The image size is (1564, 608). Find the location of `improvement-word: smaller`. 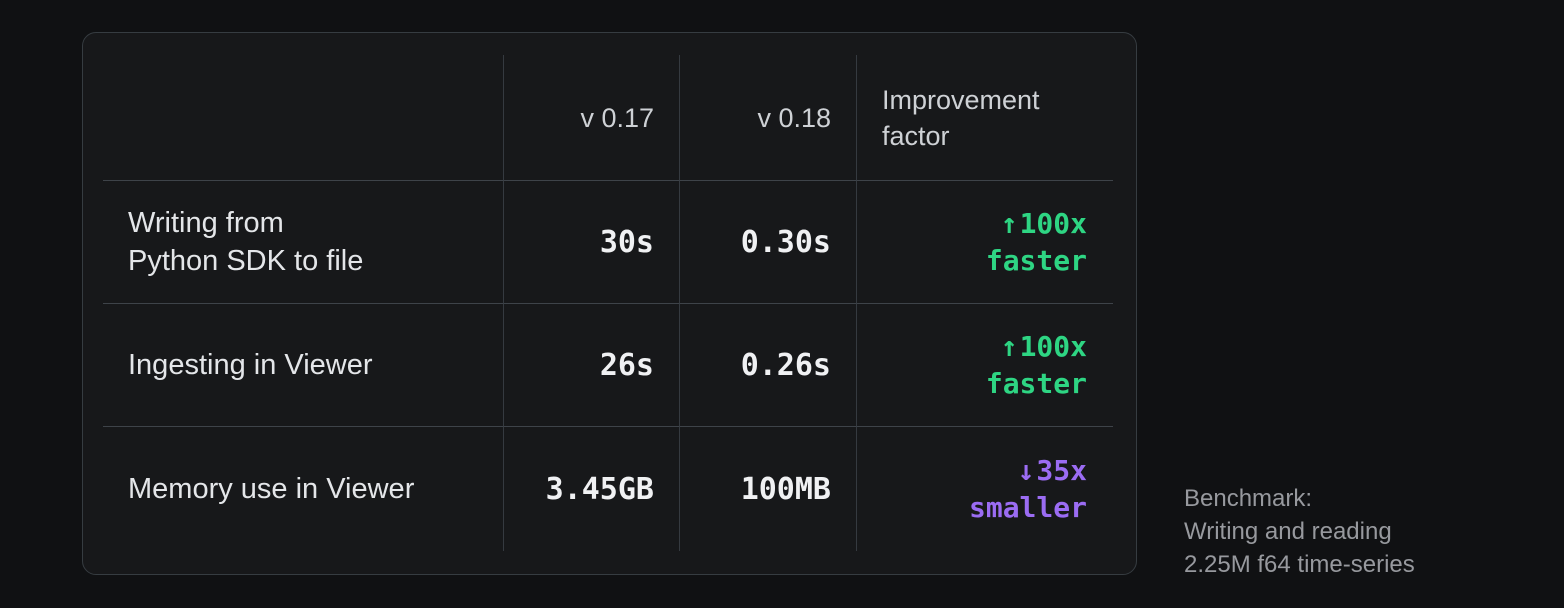

improvement-word: smaller is located at coordinates (1027, 507).